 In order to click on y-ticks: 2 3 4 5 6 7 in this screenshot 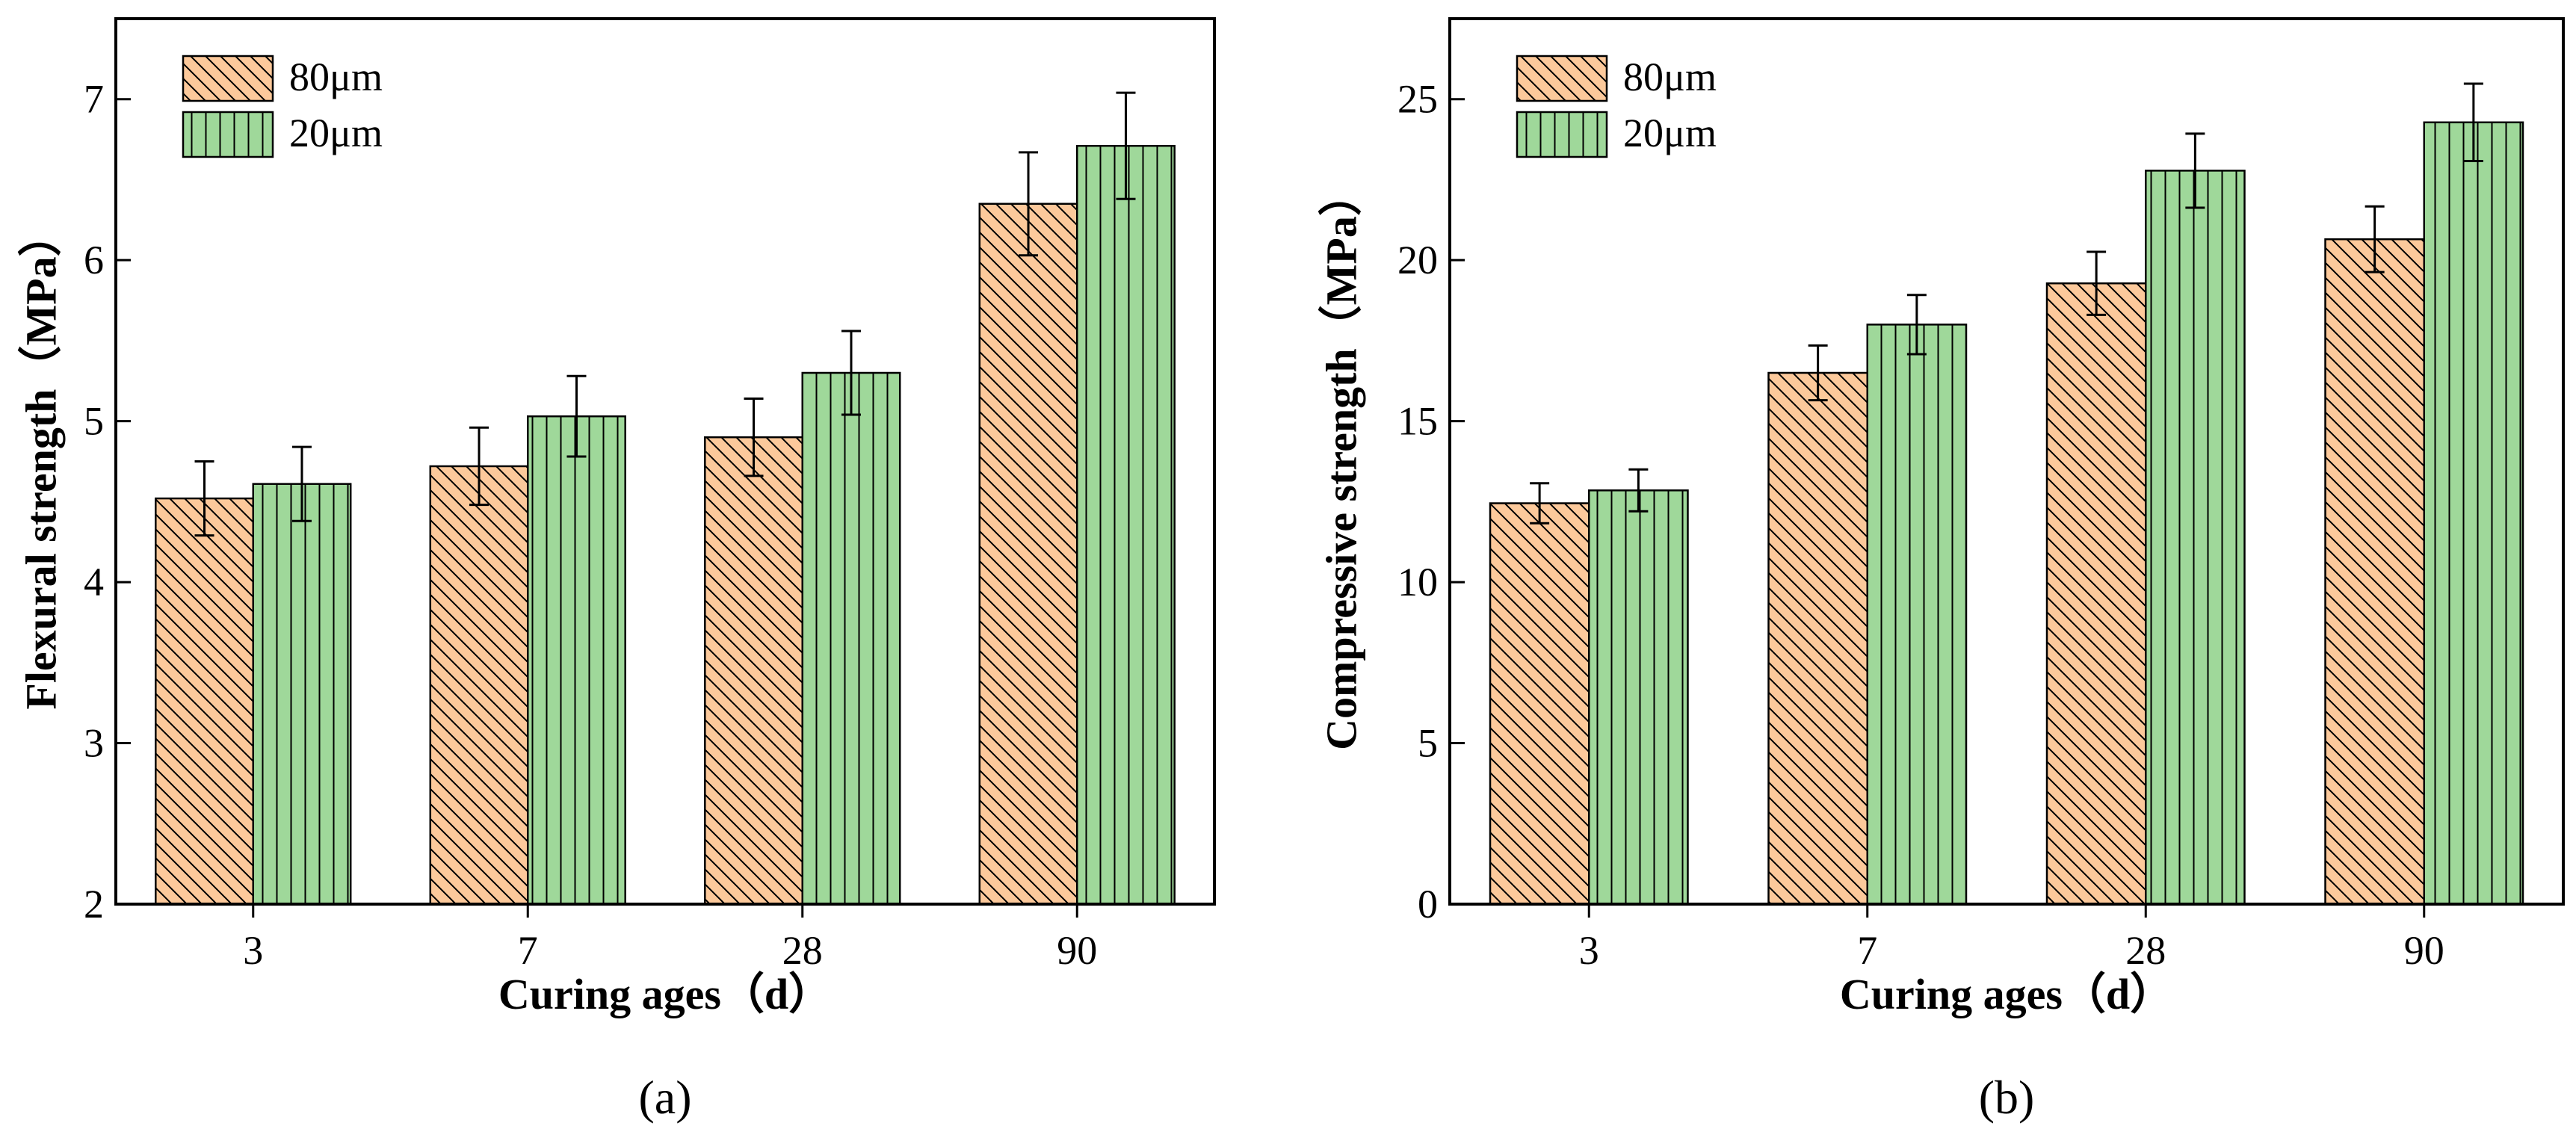, I will do `click(108, 502)`.